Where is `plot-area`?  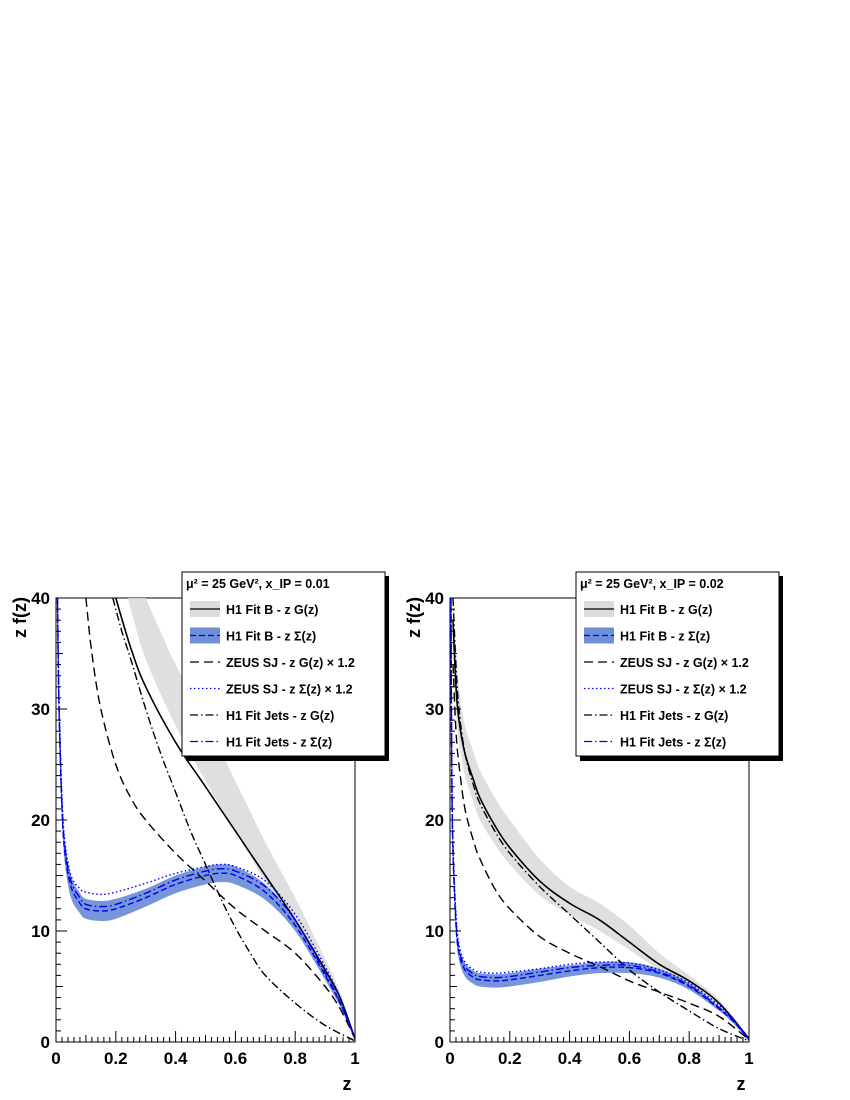 plot-area is located at coordinates (599, 820).